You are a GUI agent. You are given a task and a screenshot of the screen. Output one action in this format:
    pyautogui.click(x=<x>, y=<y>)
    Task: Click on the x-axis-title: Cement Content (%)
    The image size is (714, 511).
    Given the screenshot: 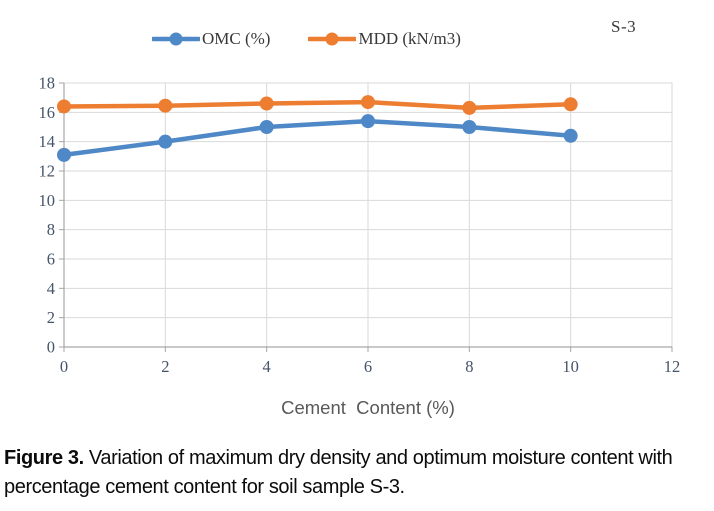 What is the action you would take?
    pyautogui.click(x=368, y=407)
    